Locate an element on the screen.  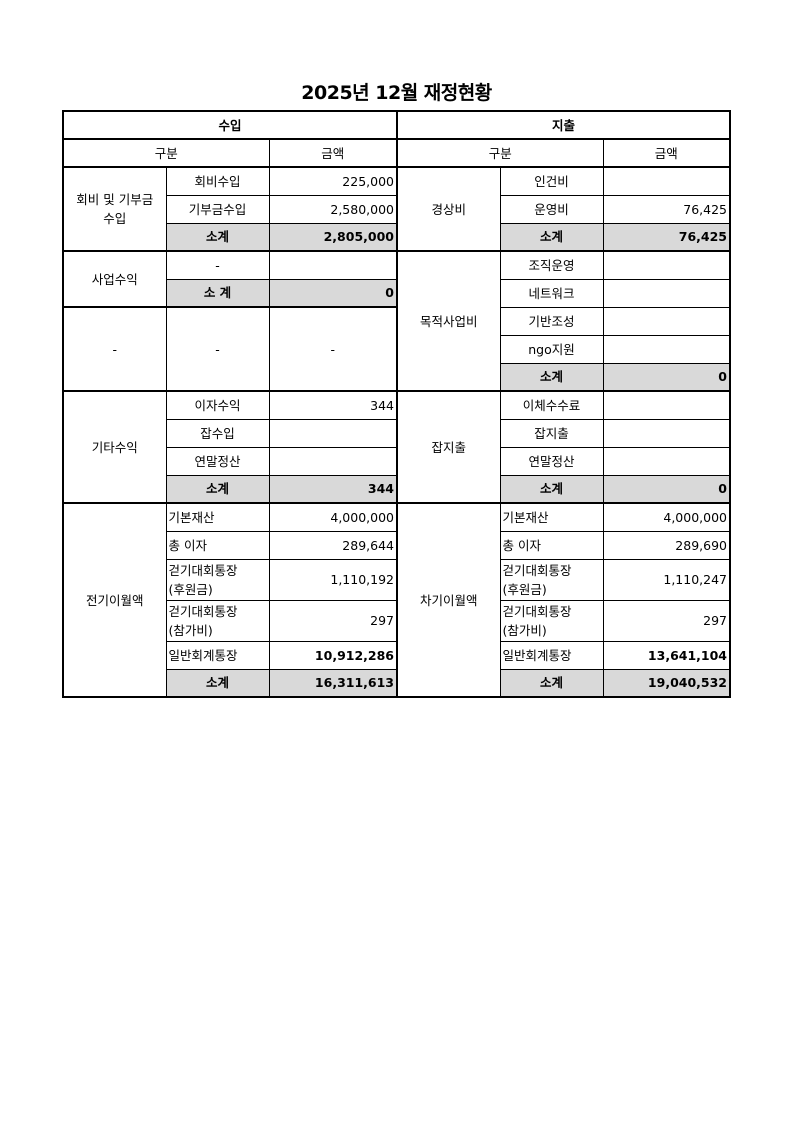
income-col-amount: 금액 is located at coordinates (333, 153).